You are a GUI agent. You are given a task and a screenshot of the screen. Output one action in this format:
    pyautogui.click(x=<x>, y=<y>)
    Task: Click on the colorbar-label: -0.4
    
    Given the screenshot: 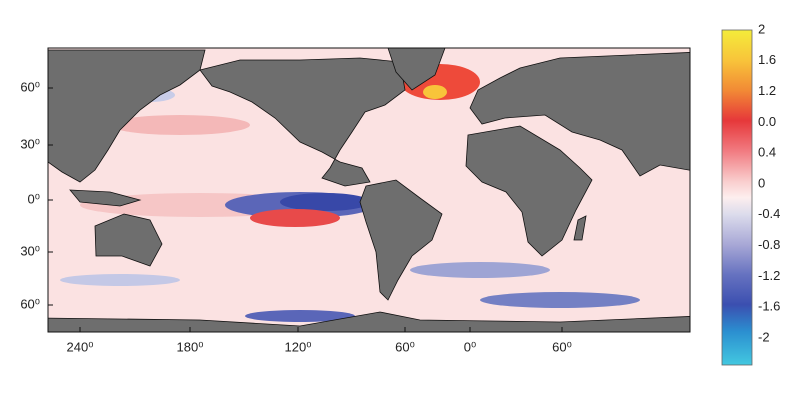 What is the action you would take?
    pyautogui.click(x=769, y=213)
    